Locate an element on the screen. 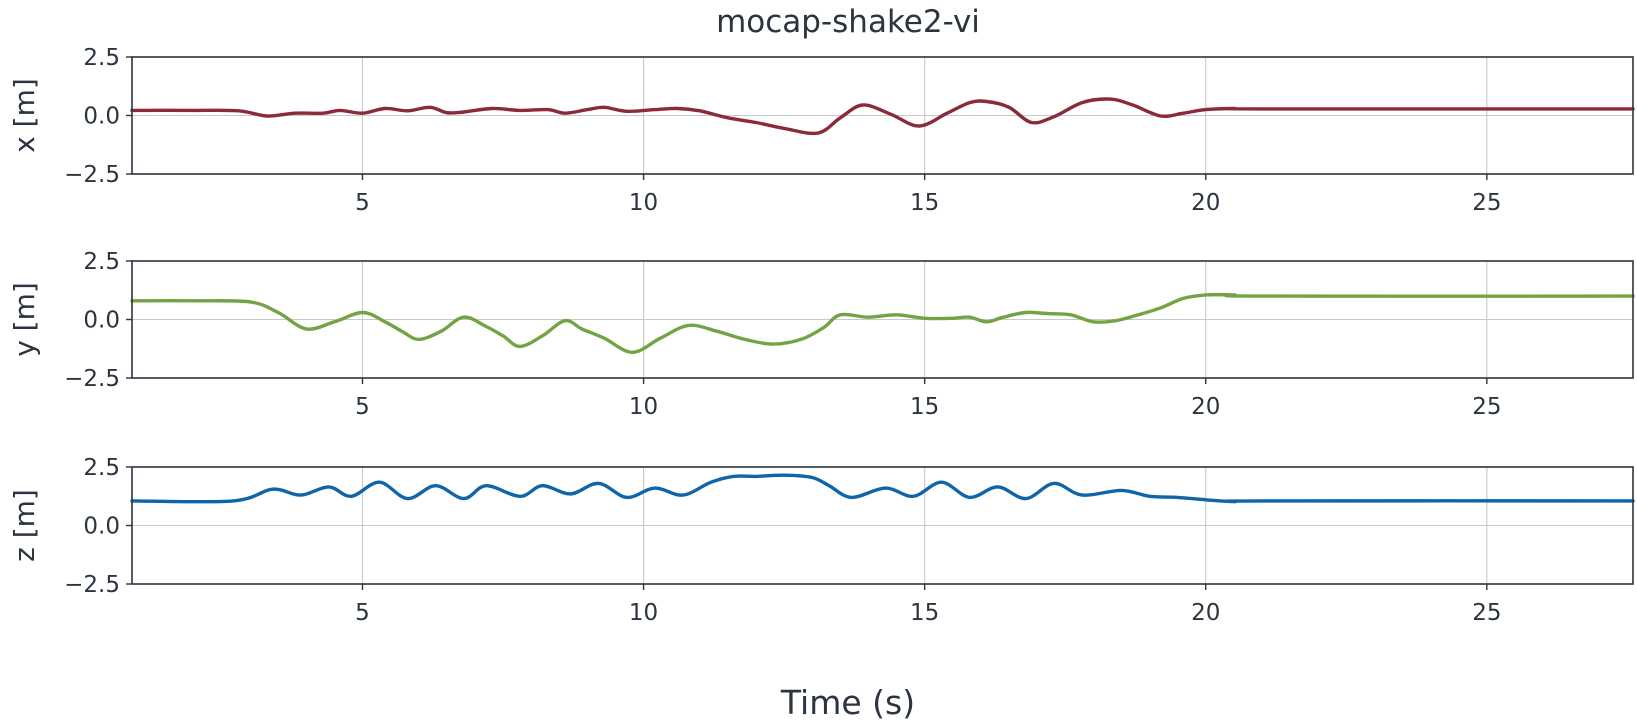 This screenshot has height=728, width=1637. x-axis-label: Time (s) is located at coordinates (847, 702).